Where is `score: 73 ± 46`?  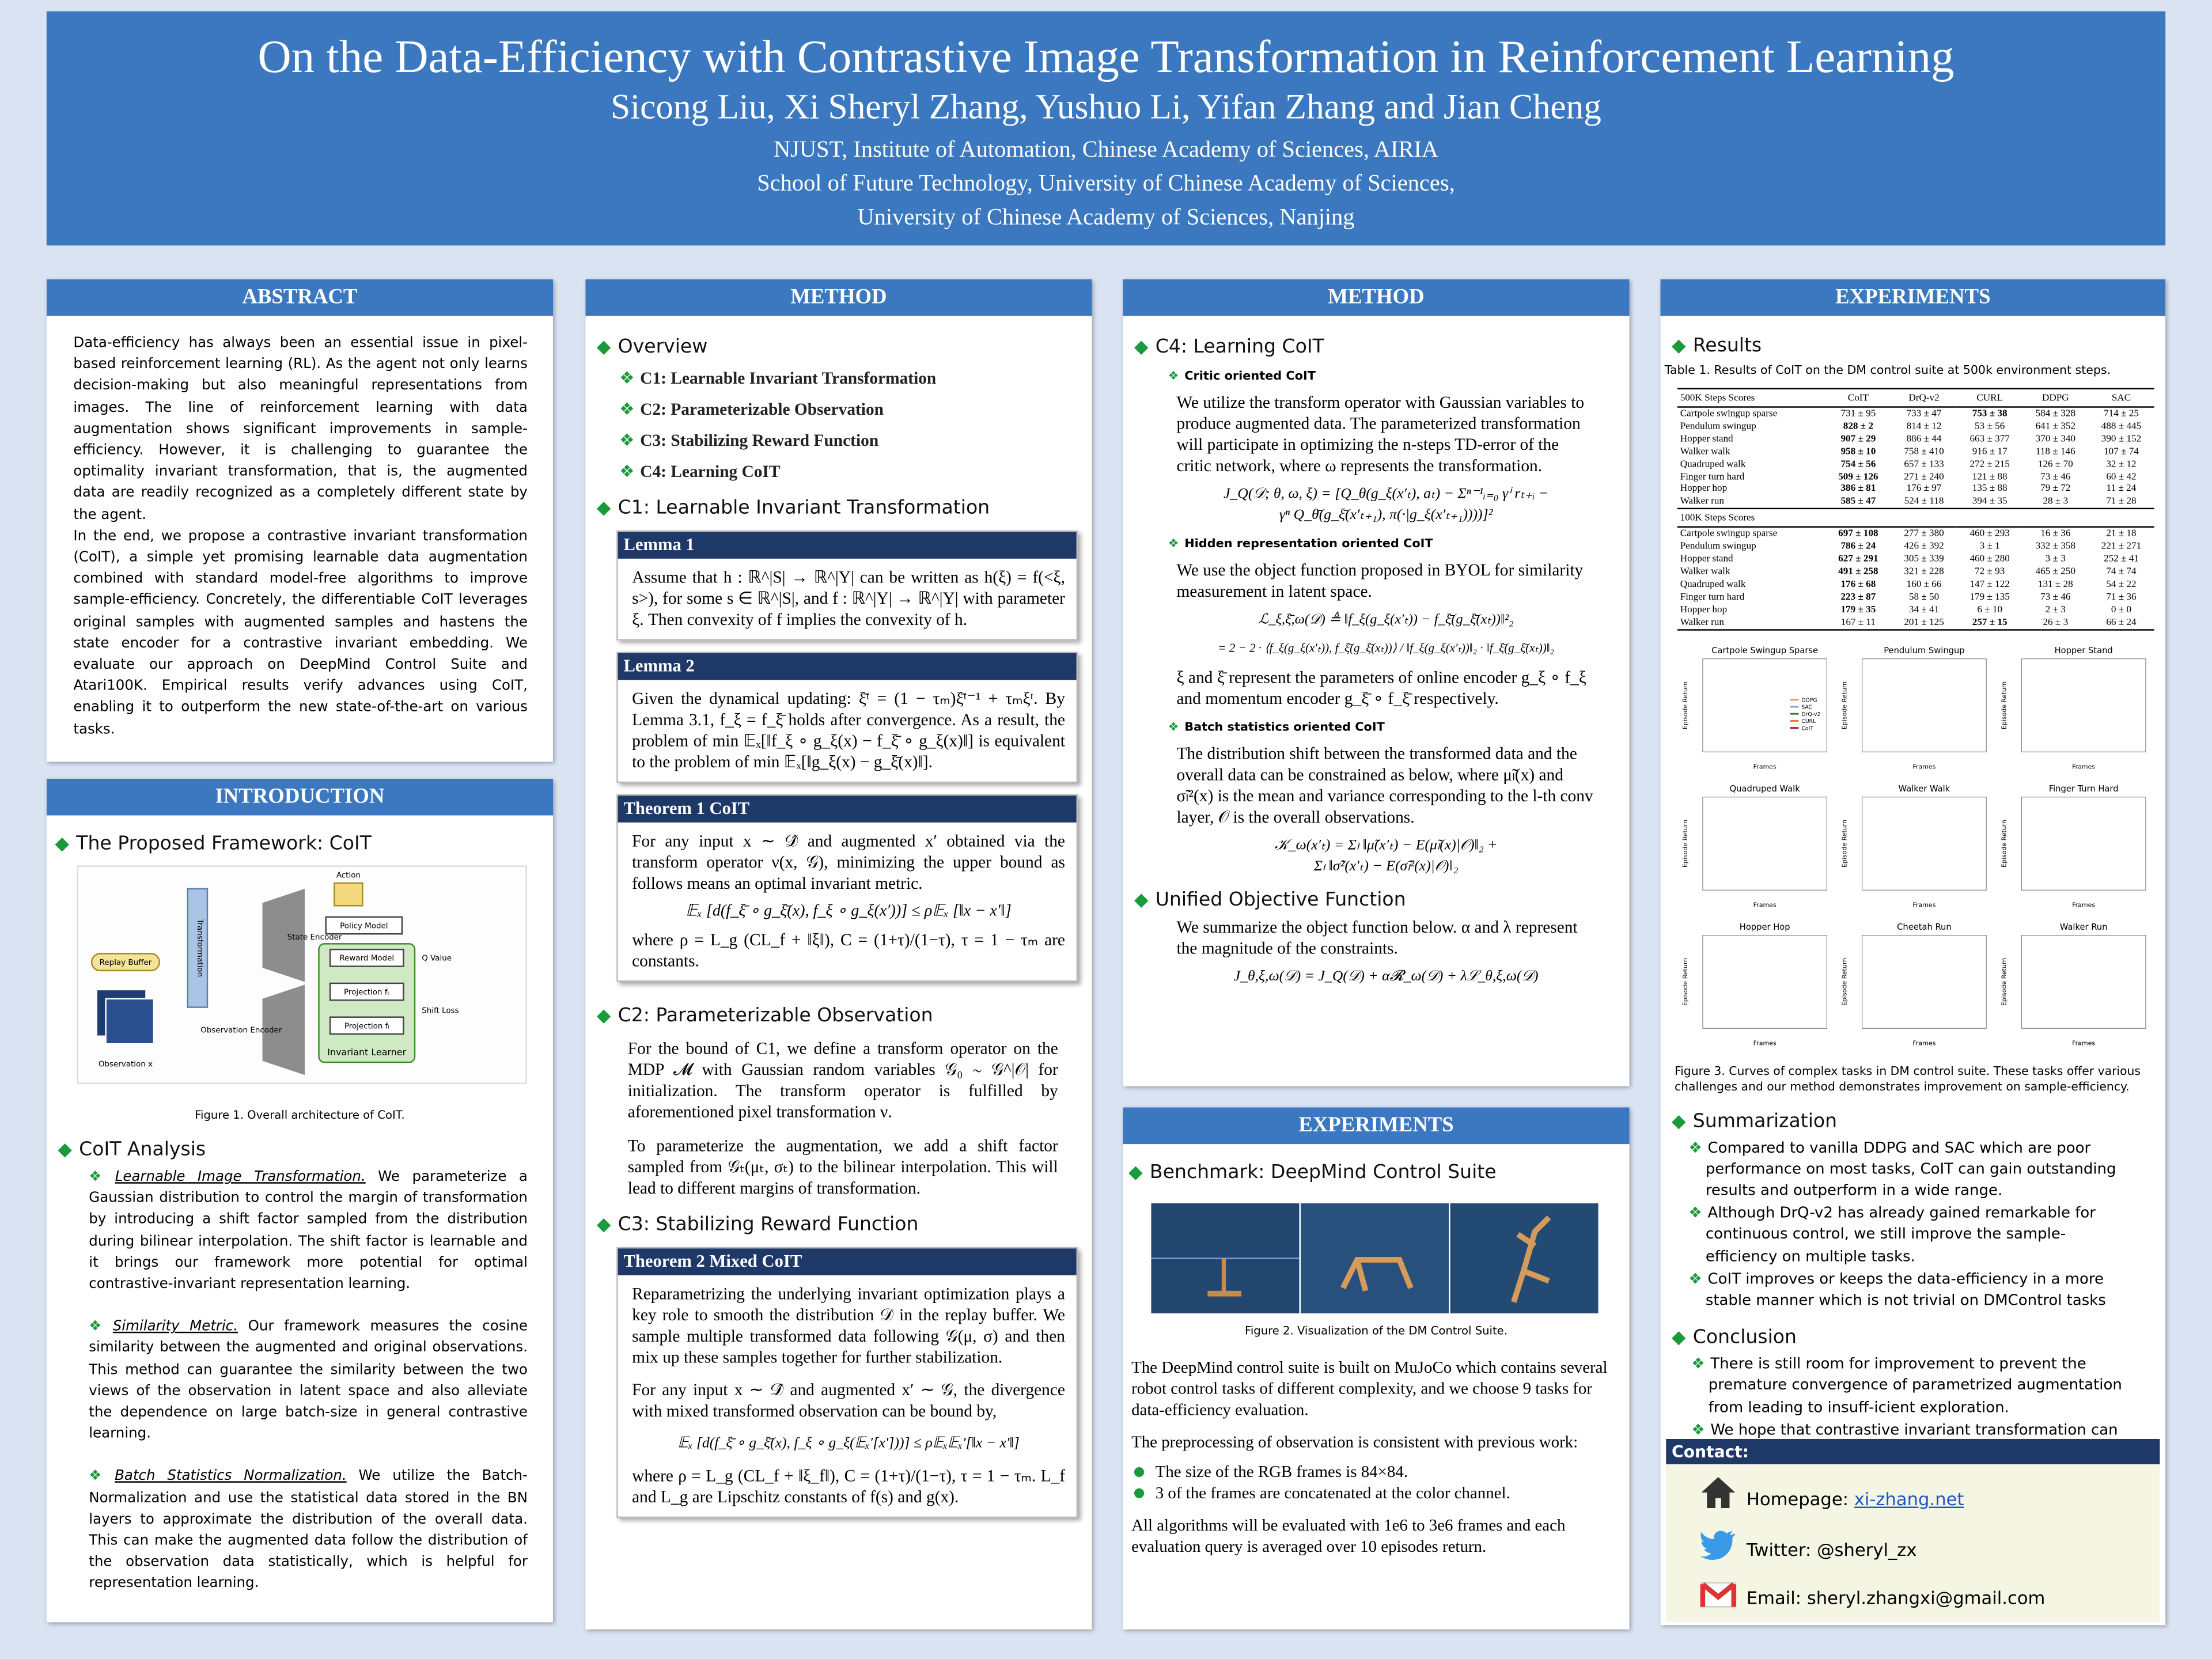
score: 73 ± 46 is located at coordinates (2055, 596).